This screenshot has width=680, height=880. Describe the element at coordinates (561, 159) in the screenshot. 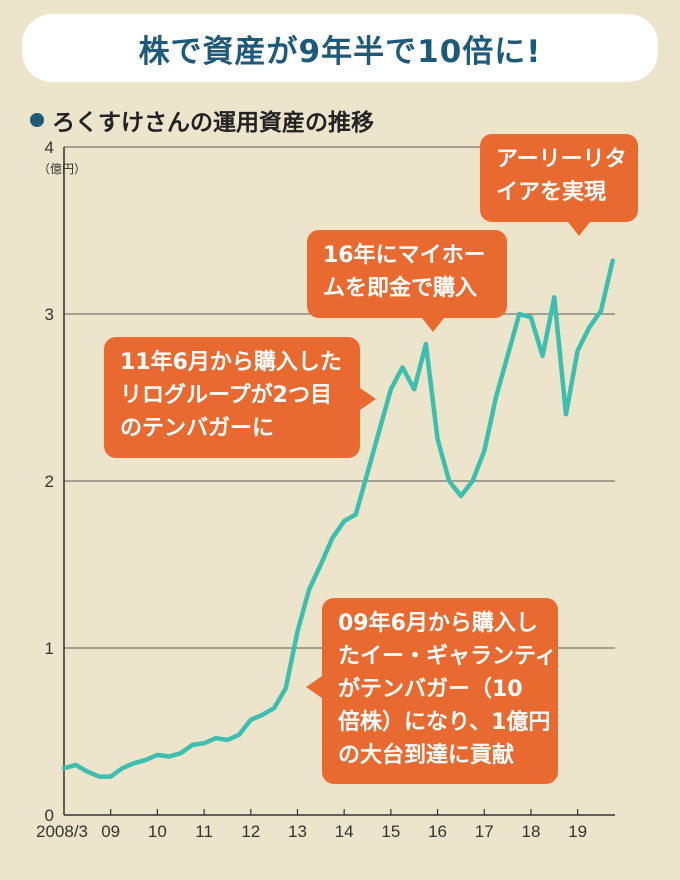

I see `callout-line: アーリーリタ` at that location.